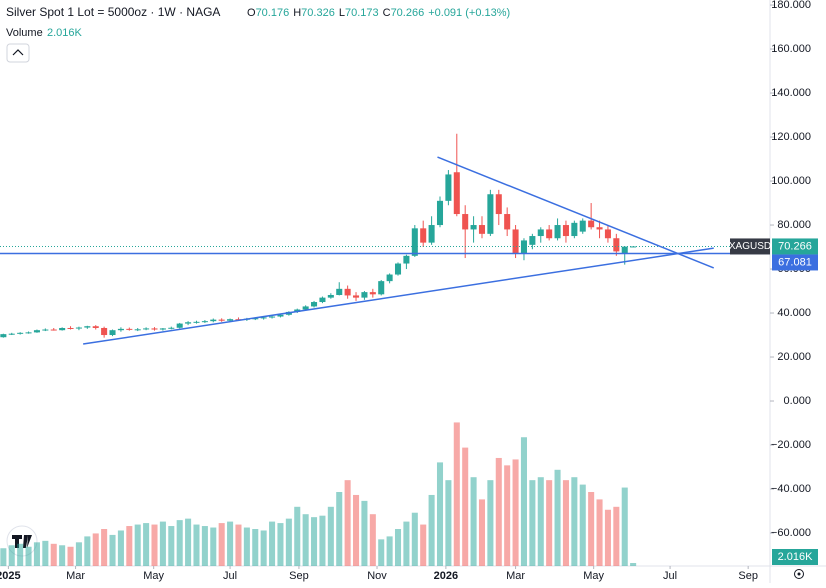 The width and height of the screenshot is (826, 588). I want to click on volume-tag-label: 2.016K, so click(796, 557).